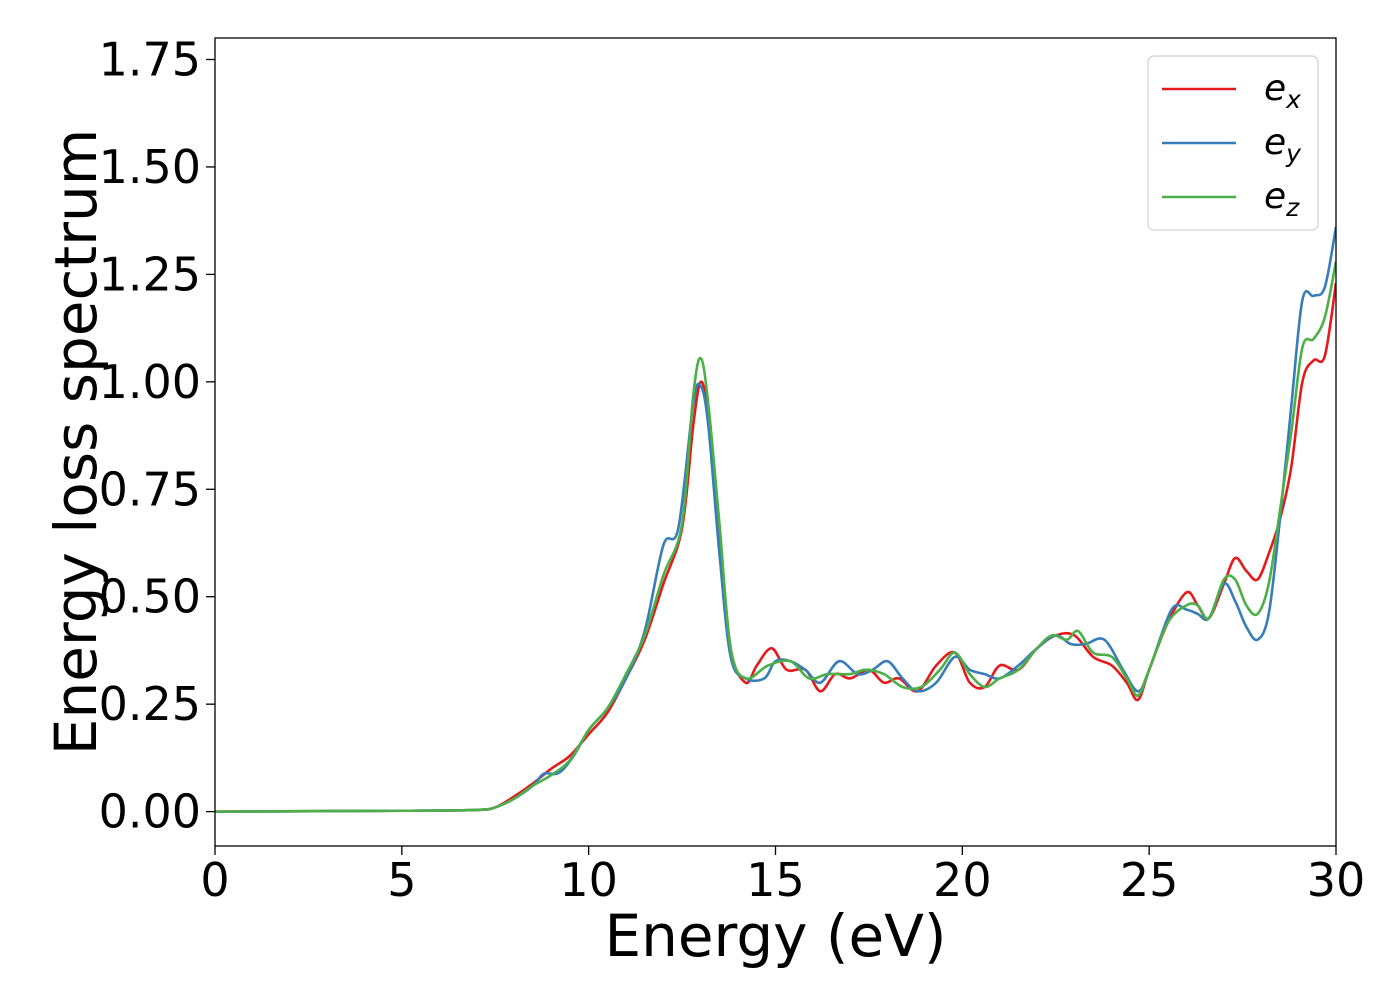 The width and height of the screenshot is (1400, 1000). Describe the element at coordinates (150, 59) in the screenshot. I see `y-tick-label: 1.75` at that location.